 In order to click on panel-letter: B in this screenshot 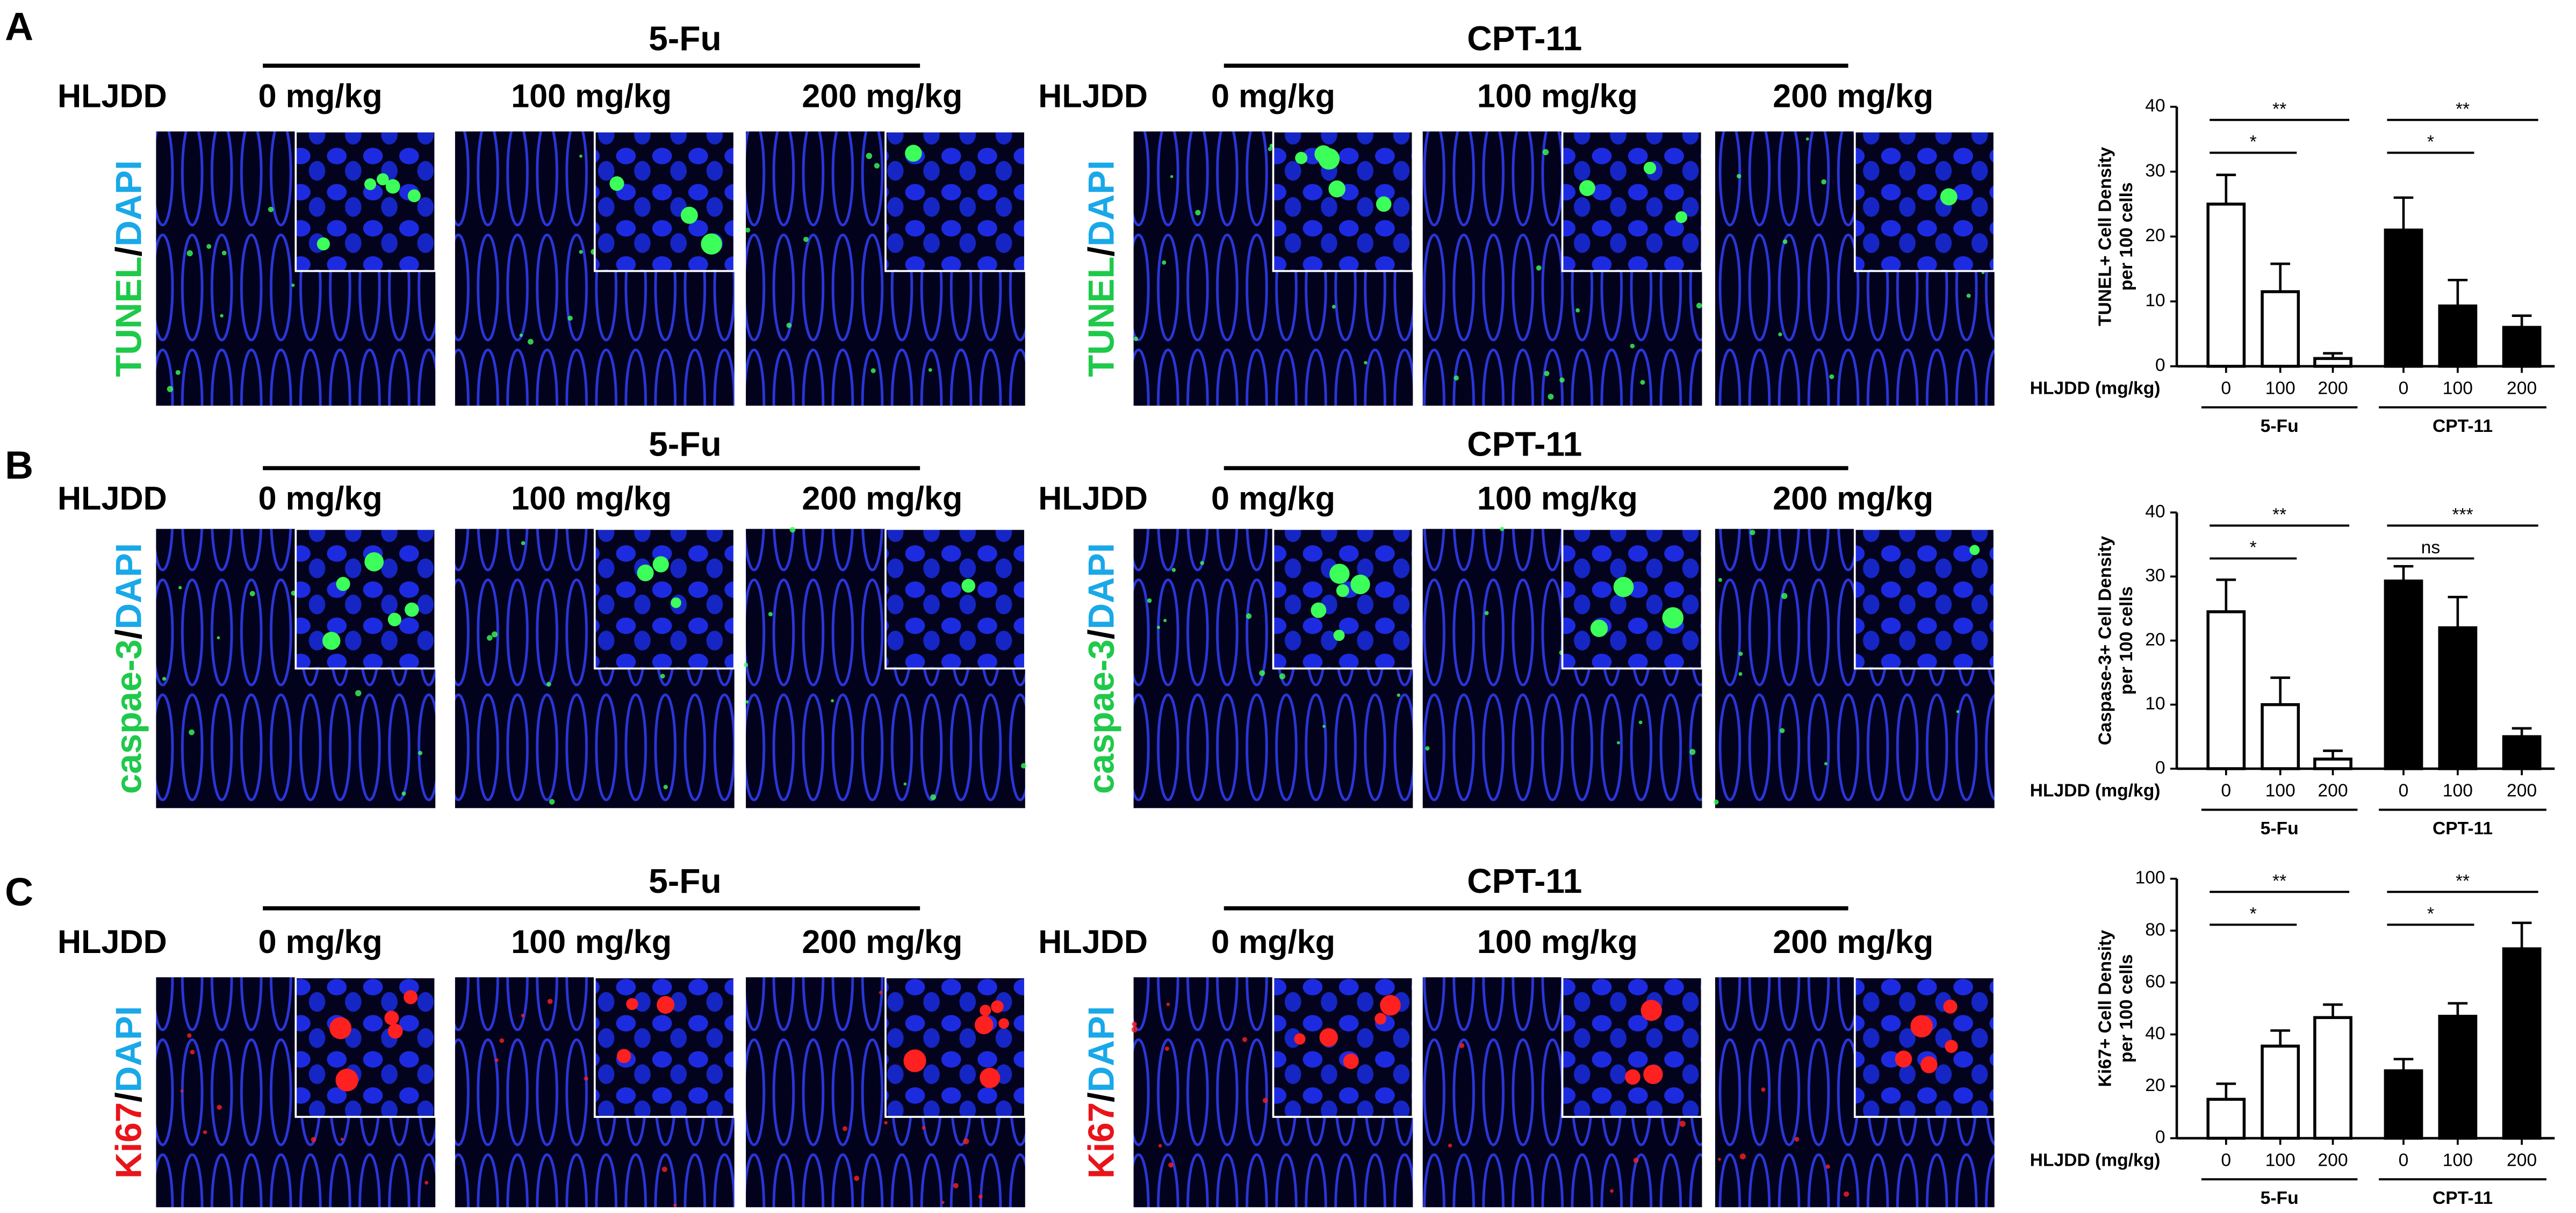, I will do `click(19, 465)`.